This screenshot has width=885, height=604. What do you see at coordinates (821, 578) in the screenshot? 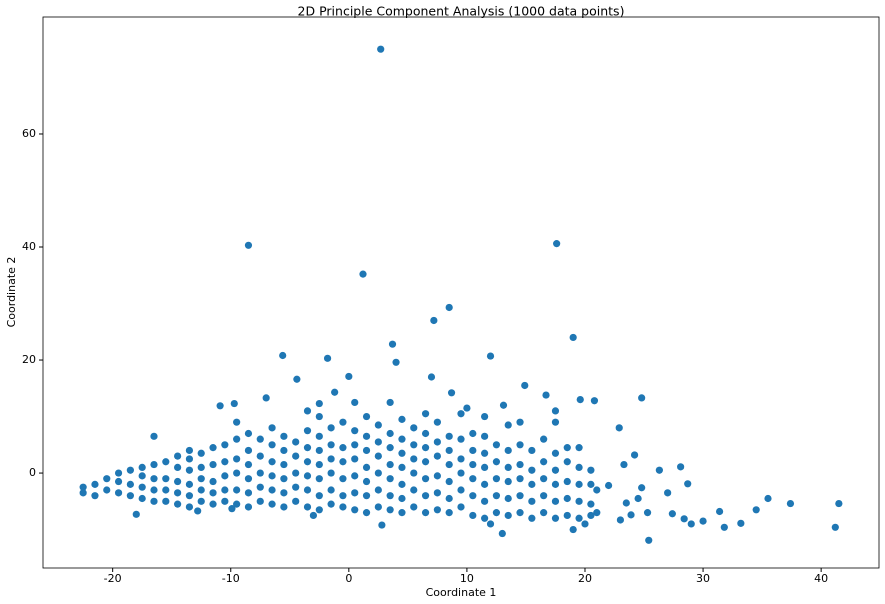
I see `x-tick-label: 40` at bounding box center [821, 578].